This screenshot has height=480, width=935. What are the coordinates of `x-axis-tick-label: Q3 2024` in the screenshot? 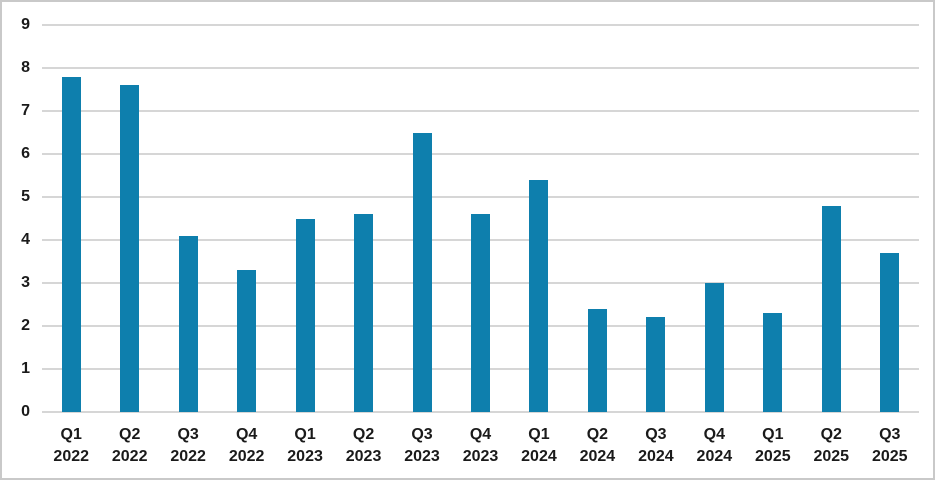 It's located at (656, 445).